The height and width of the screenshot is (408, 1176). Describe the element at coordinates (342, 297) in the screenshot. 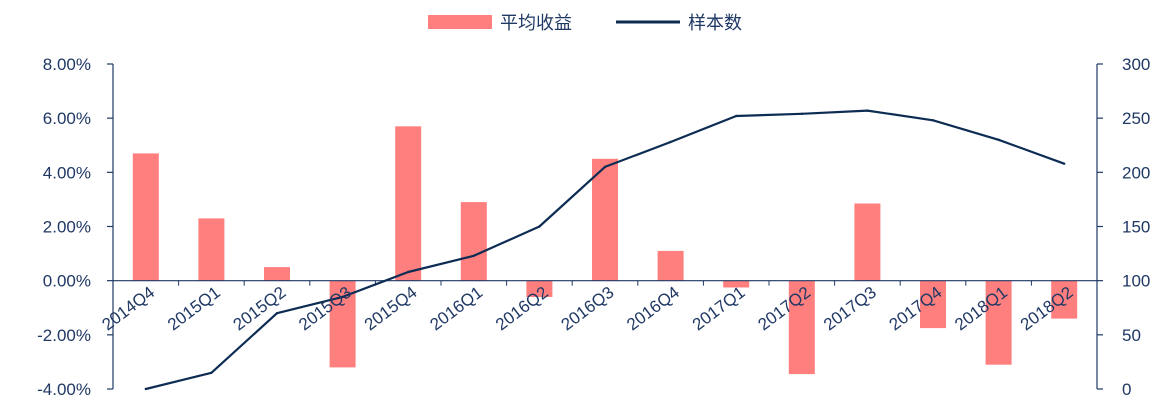

I see `line-point-2015Q3` at that location.